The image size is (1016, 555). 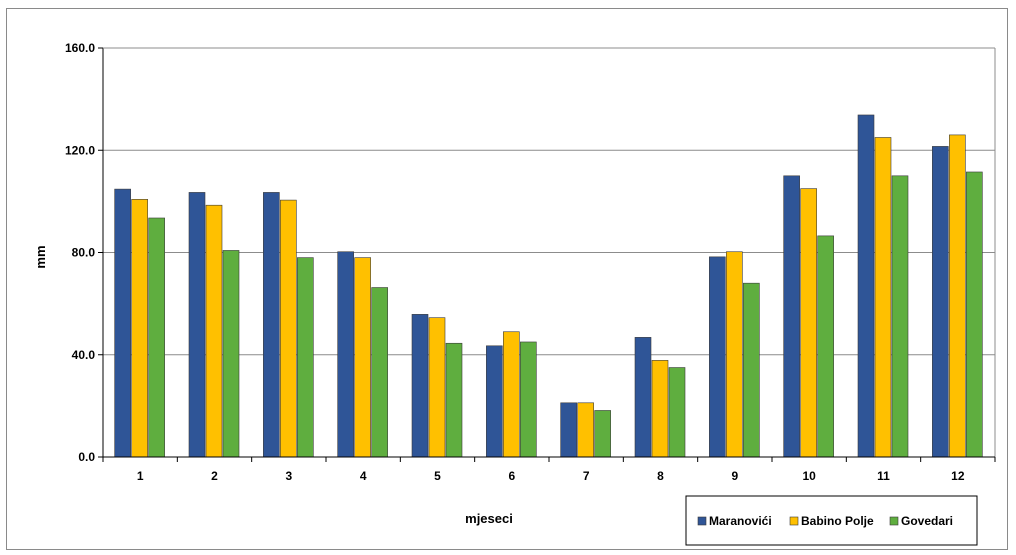 What do you see at coordinates (363, 476) in the screenshot?
I see `x-tick-label: 4` at bounding box center [363, 476].